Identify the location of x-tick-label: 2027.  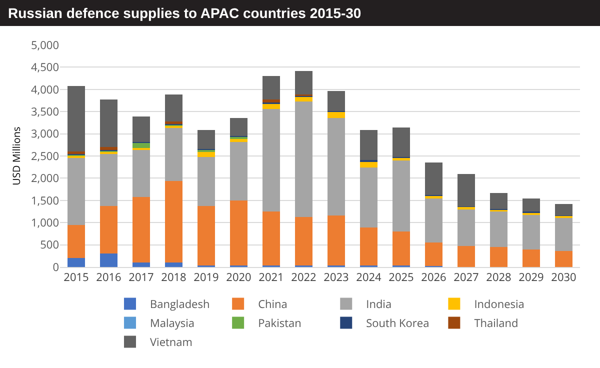
(466, 278).